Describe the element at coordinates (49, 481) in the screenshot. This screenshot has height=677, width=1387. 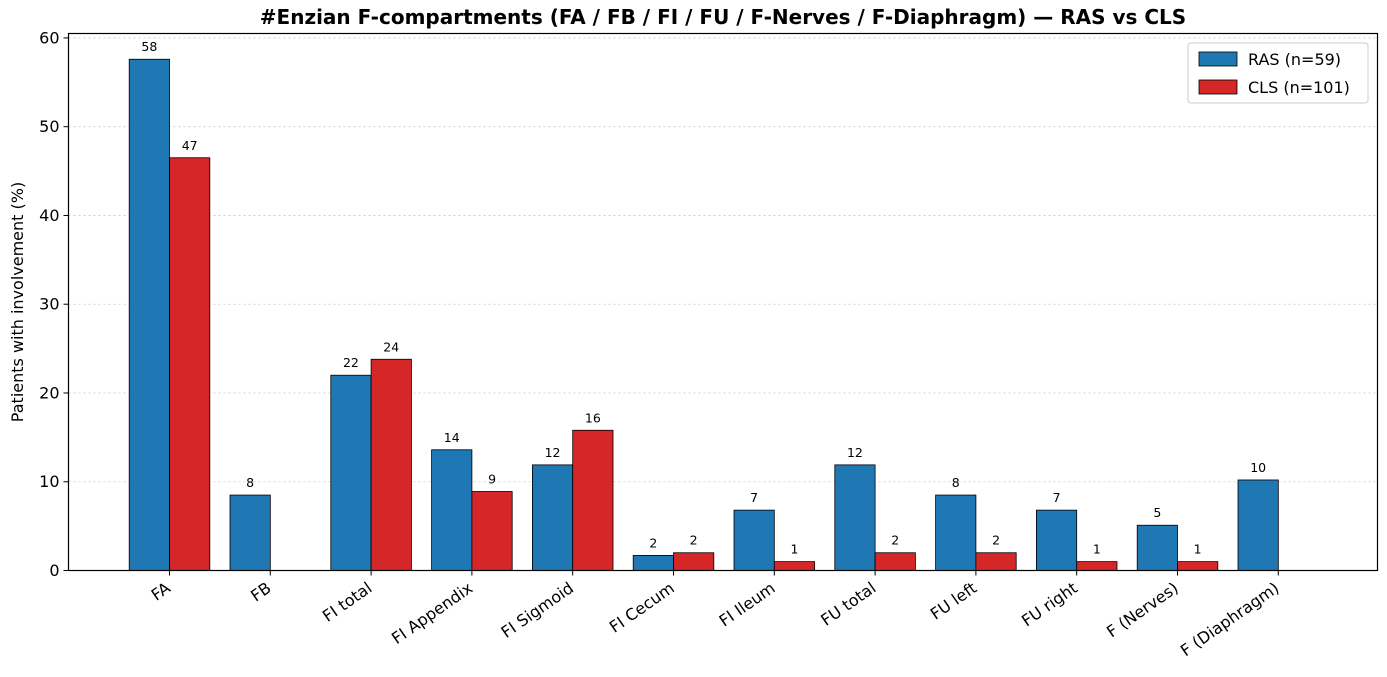
I see `y-tick-label: 10` at that location.